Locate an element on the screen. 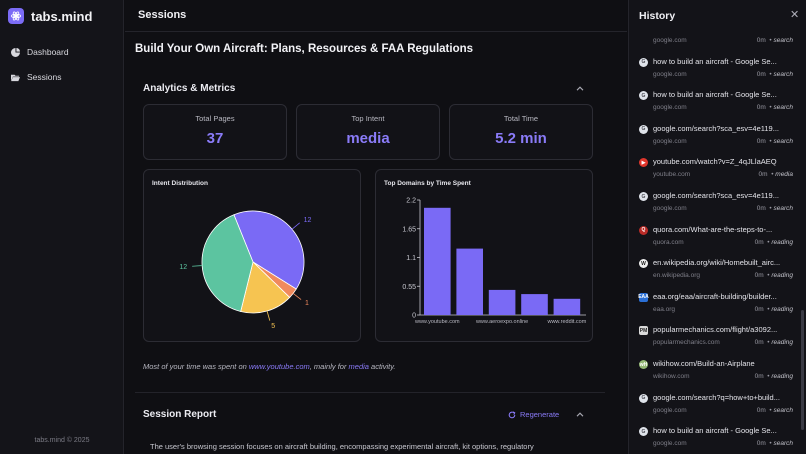 This screenshot has width=806, height=454. wikipedia-favicon-icon: W is located at coordinates (643, 264).